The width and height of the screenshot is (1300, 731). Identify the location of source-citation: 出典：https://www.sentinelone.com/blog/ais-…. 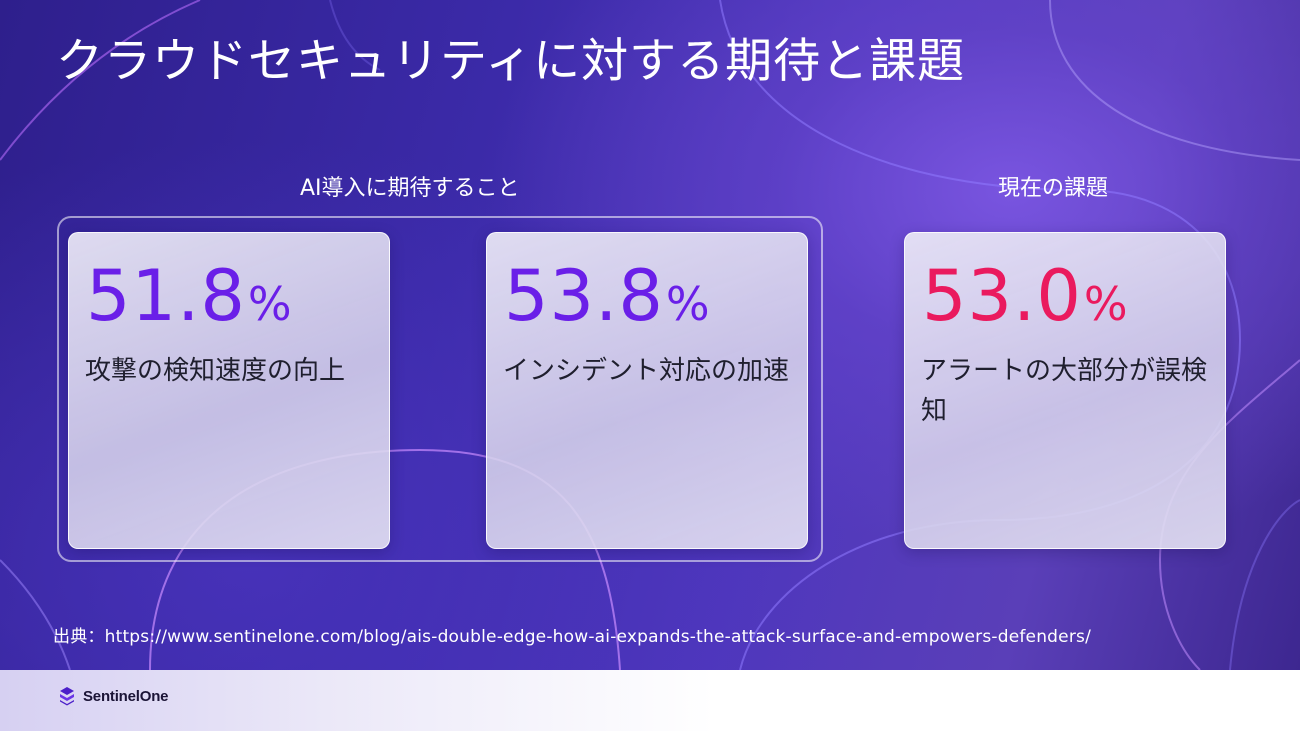
(572, 637).